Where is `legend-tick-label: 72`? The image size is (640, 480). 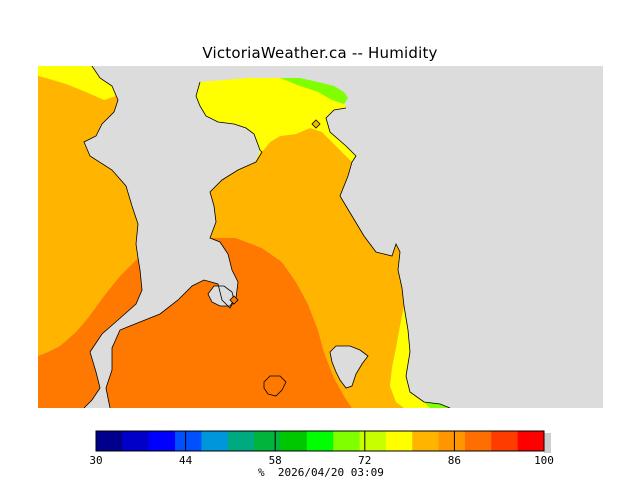 legend-tick-label: 72 is located at coordinates (365, 460).